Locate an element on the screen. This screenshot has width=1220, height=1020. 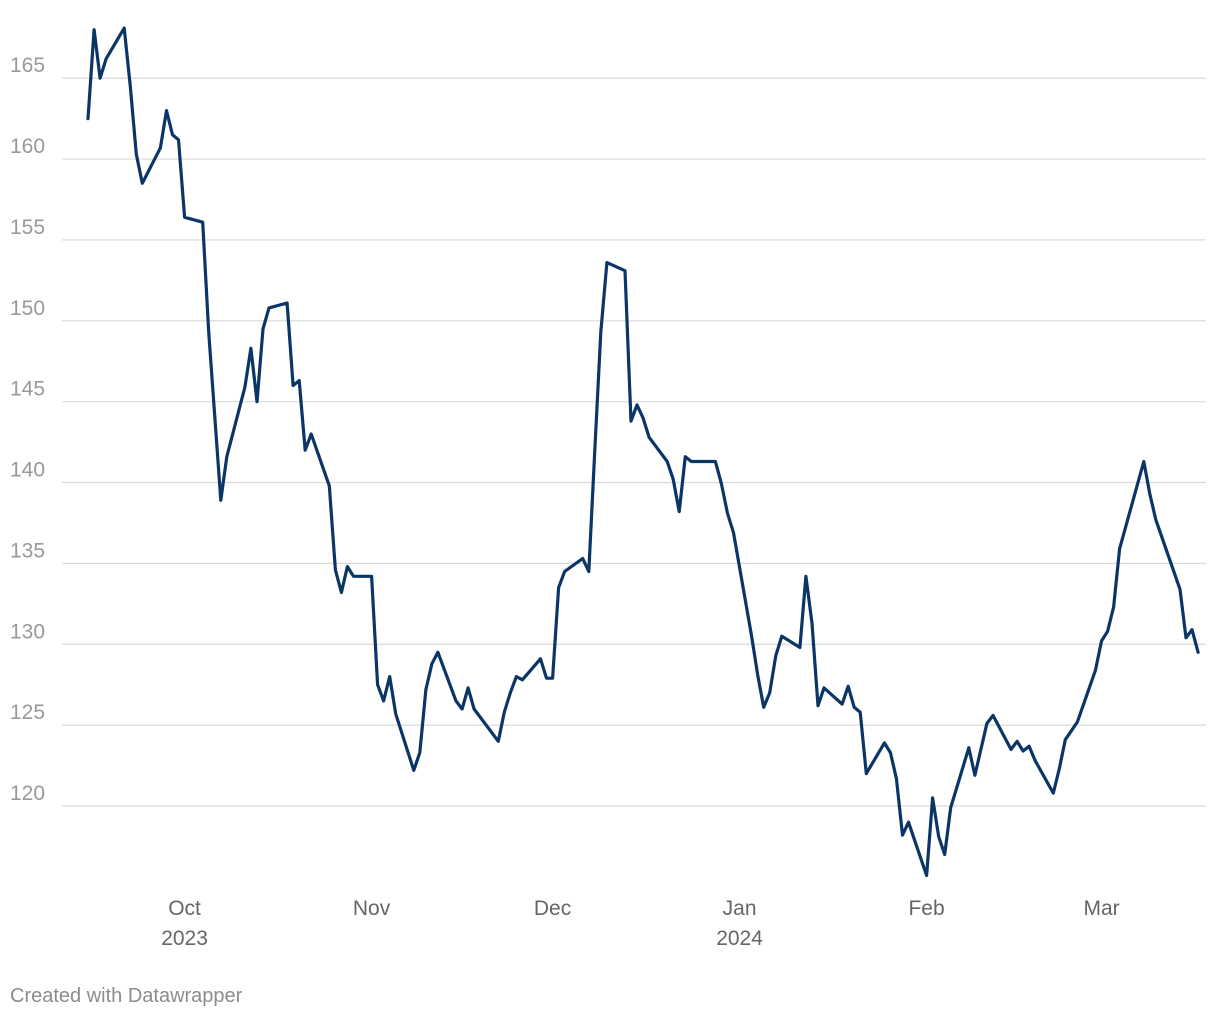
y-tick-label-140: 140 is located at coordinates (27, 470).